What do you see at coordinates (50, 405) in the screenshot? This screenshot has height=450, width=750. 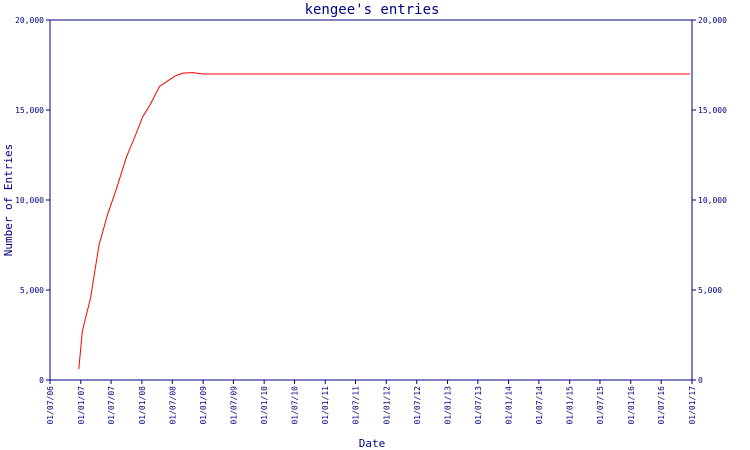 I see `x-tick-label: 01/07/06` at bounding box center [50, 405].